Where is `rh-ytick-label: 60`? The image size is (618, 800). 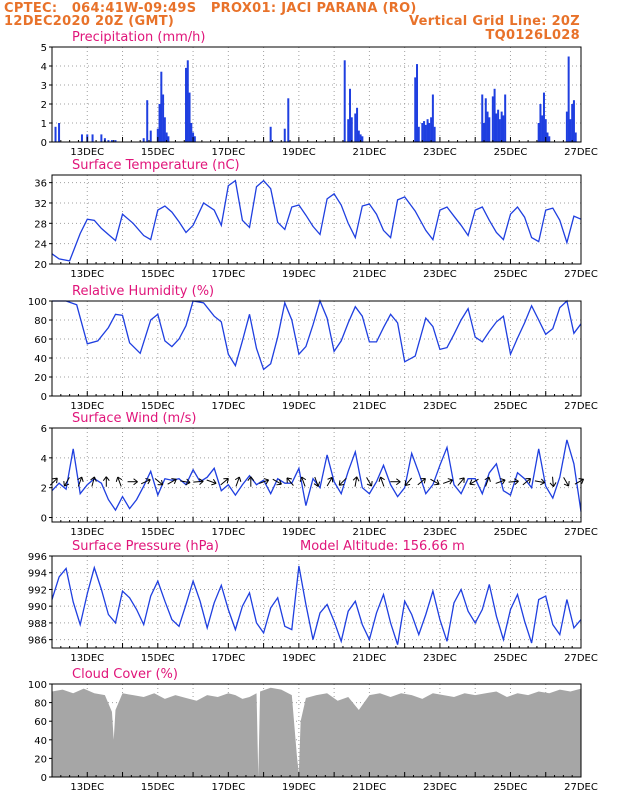 rh-ytick-label: 60 is located at coordinates (40, 340).